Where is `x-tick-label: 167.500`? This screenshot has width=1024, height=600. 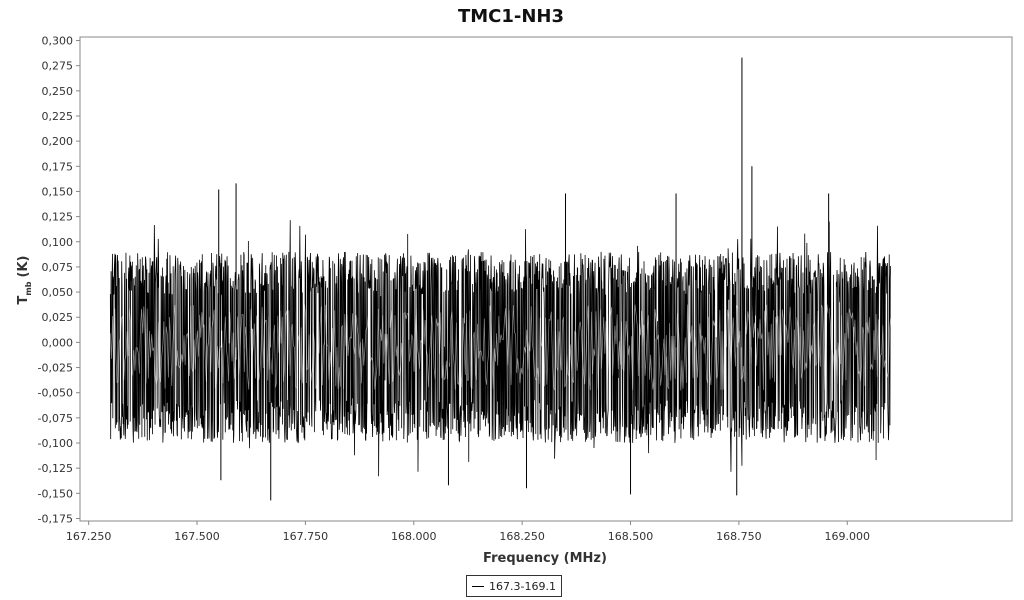
x-tick-label: 167.500 is located at coordinates (197, 536).